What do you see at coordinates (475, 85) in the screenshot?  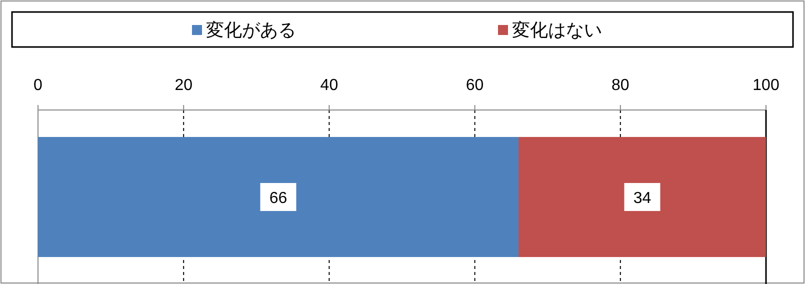 I see `x-tick-label: 60` at bounding box center [475, 85].